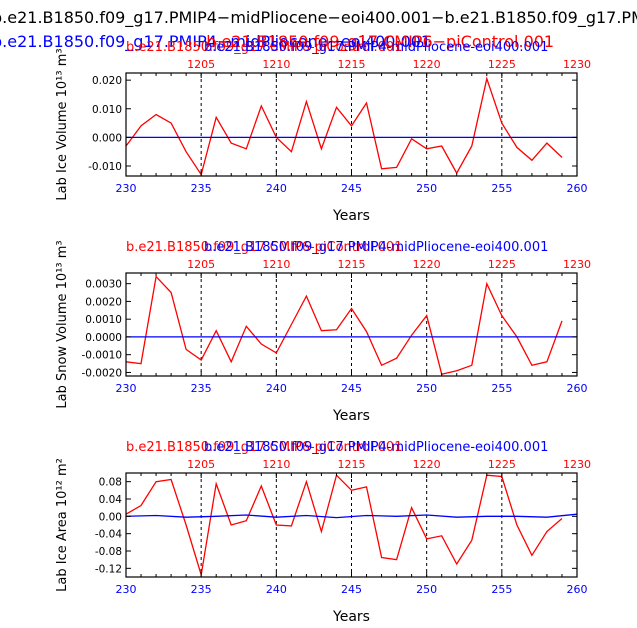  I want to click on y-tick-label: 0.04, so click(111, 500).